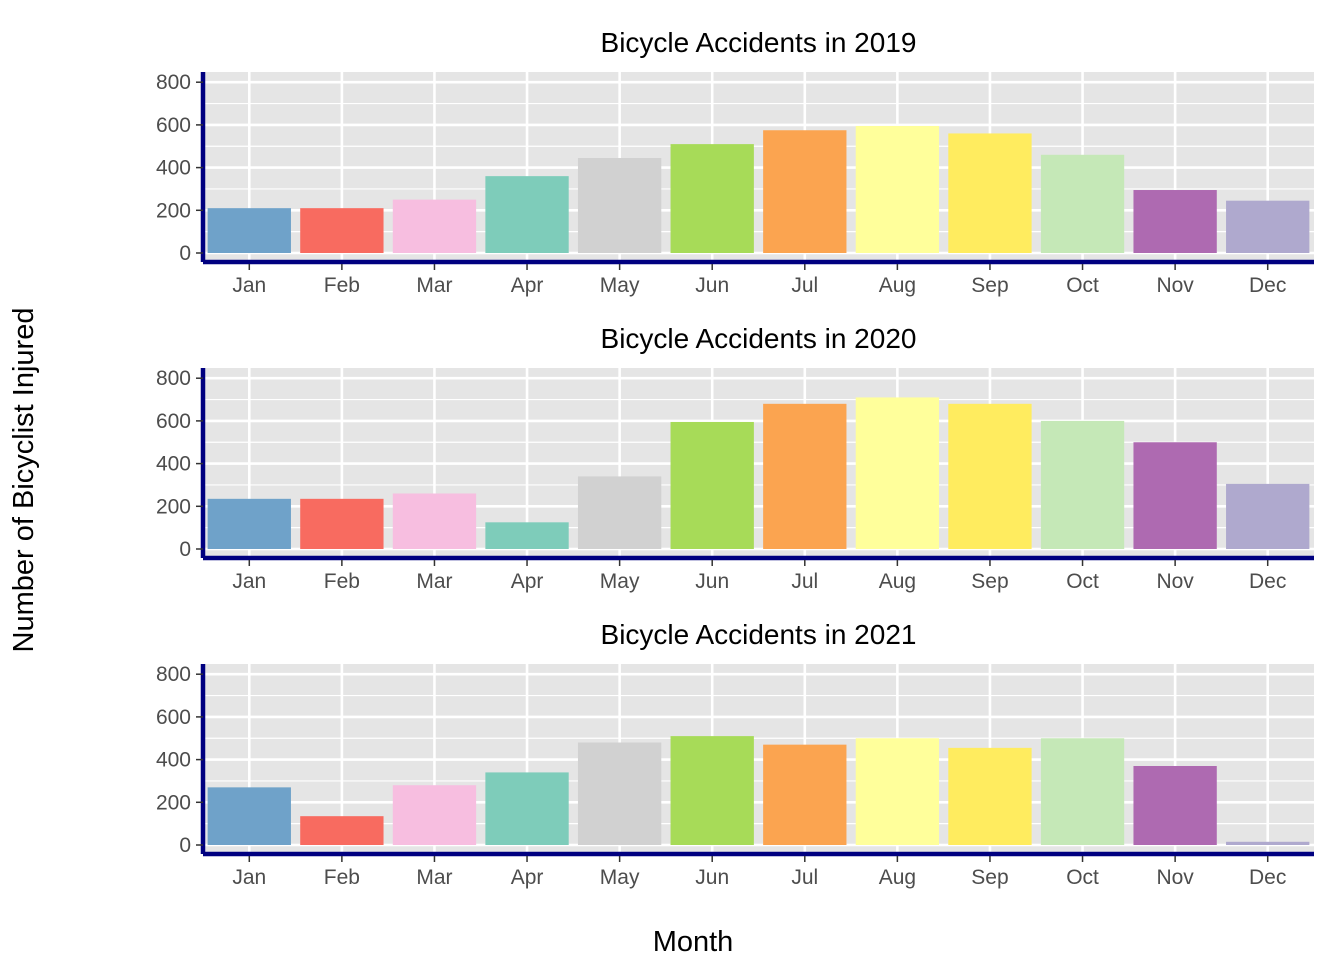 The height and width of the screenshot is (960, 1344). I want to click on panel-title: Bicycle Accidents in 2020, so click(759, 338).